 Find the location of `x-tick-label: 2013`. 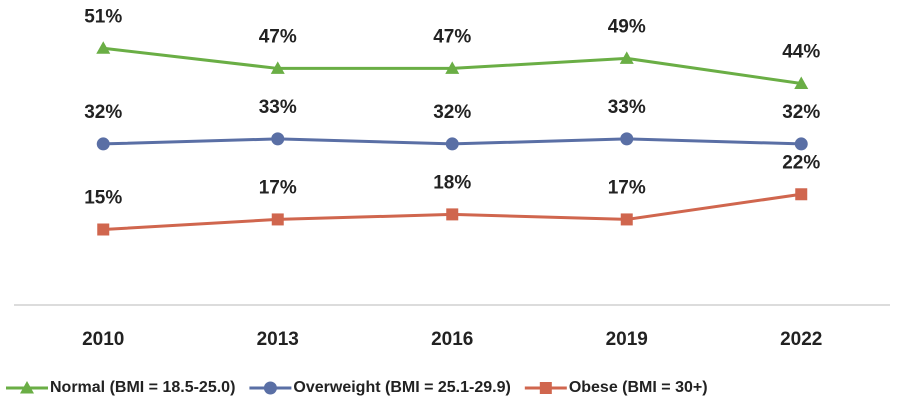

x-tick-label: 2013 is located at coordinates (278, 339).